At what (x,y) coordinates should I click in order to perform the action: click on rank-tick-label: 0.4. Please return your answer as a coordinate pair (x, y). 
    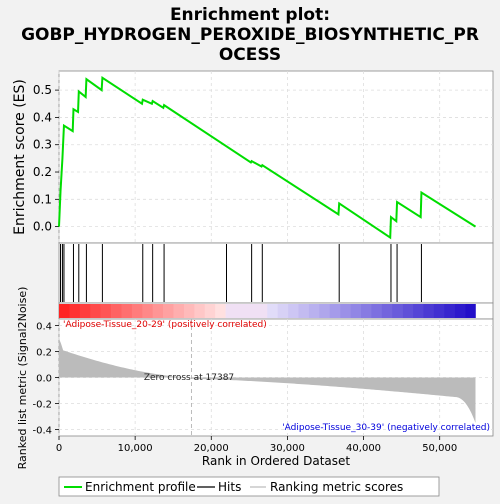
    Looking at the image, I should click on (44, 327).